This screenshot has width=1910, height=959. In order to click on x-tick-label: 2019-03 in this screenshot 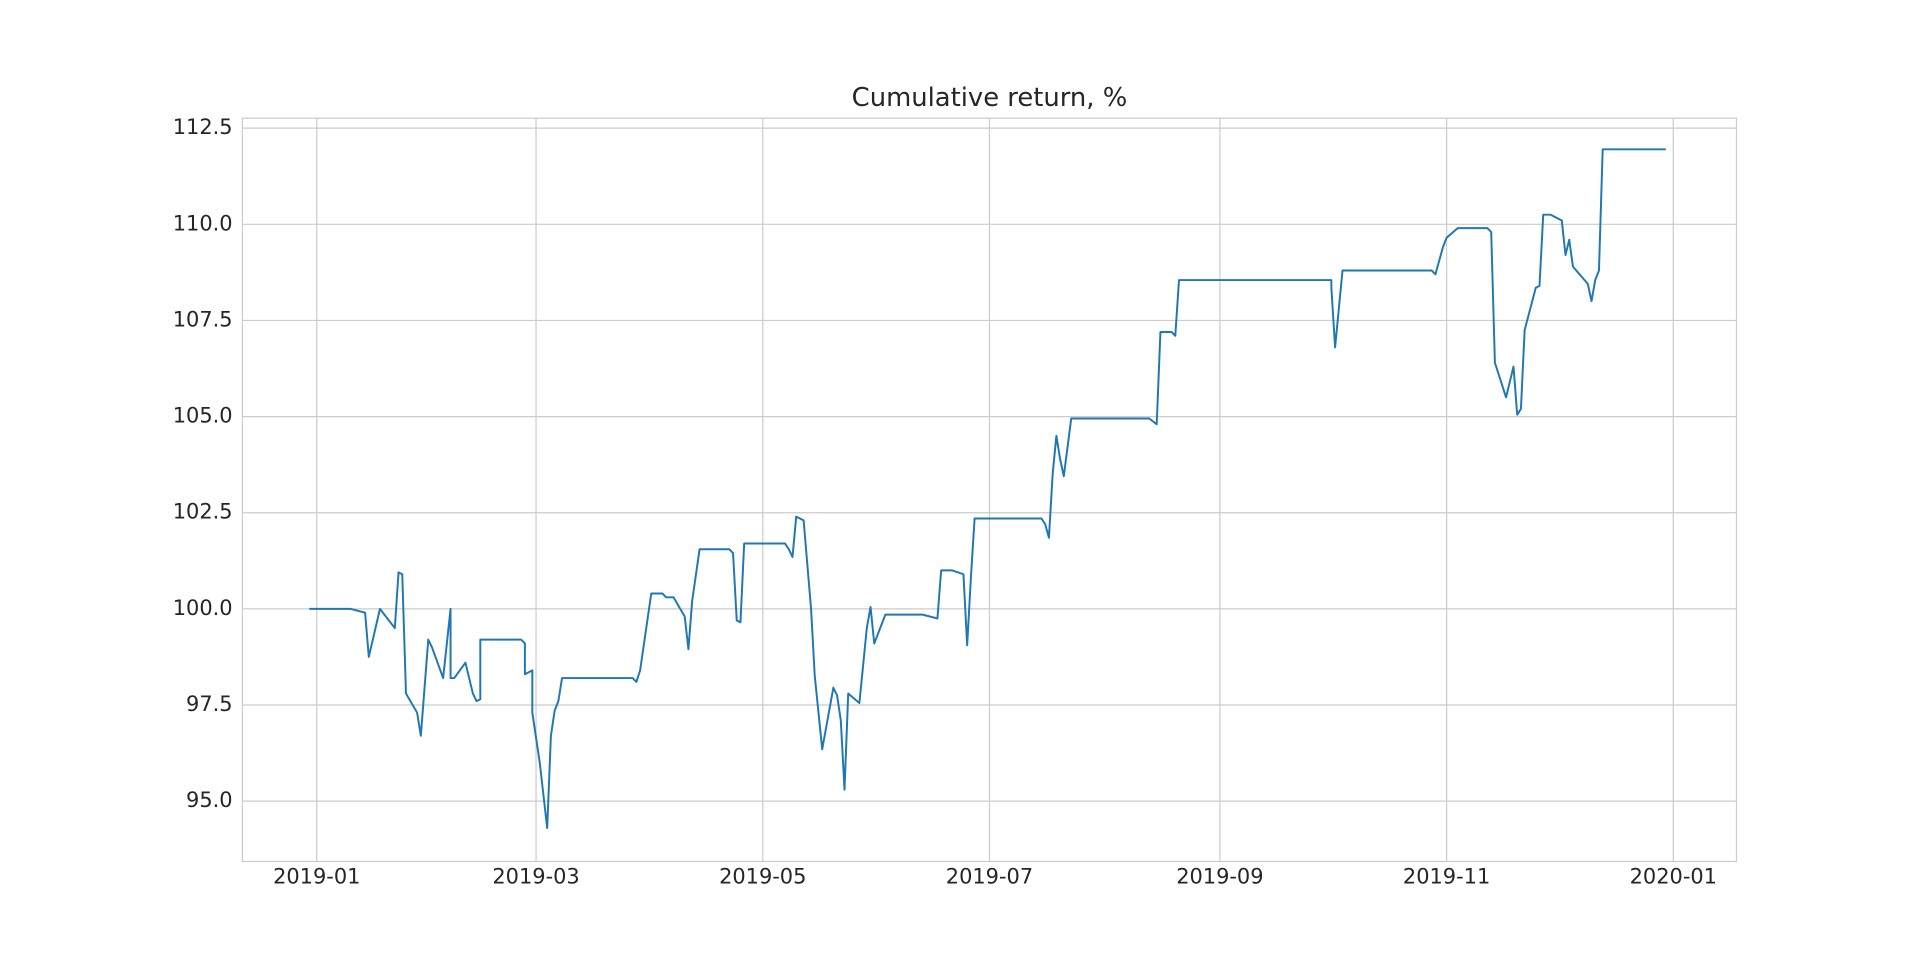, I will do `click(535, 876)`.